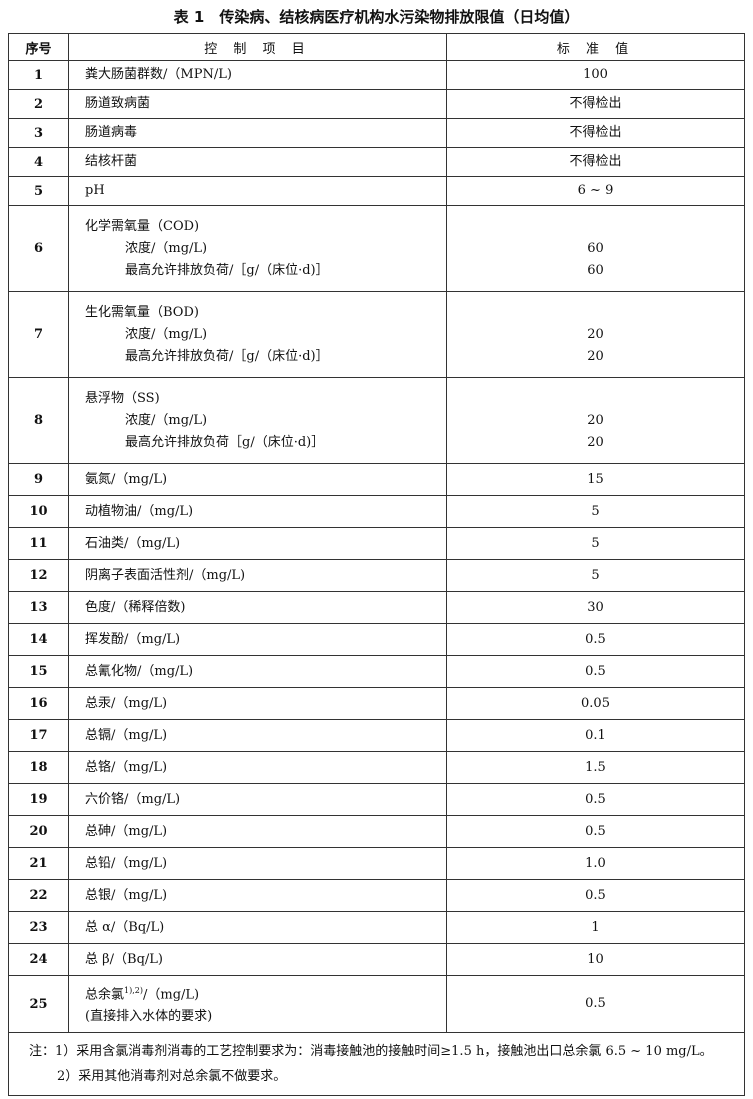 The image size is (753, 1099). What do you see at coordinates (595, 607) in the screenshot?
I see `value: 30` at bounding box center [595, 607].